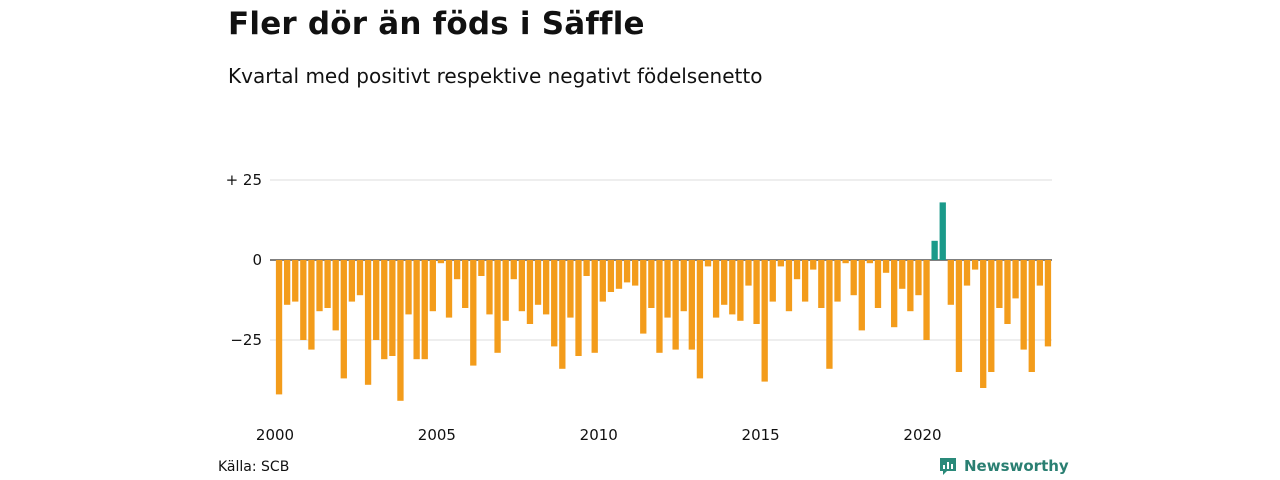 The width and height of the screenshot is (1280, 480). Describe the element at coordinates (948, 466) in the screenshot. I see `newsworthy-logo-icon` at that location.